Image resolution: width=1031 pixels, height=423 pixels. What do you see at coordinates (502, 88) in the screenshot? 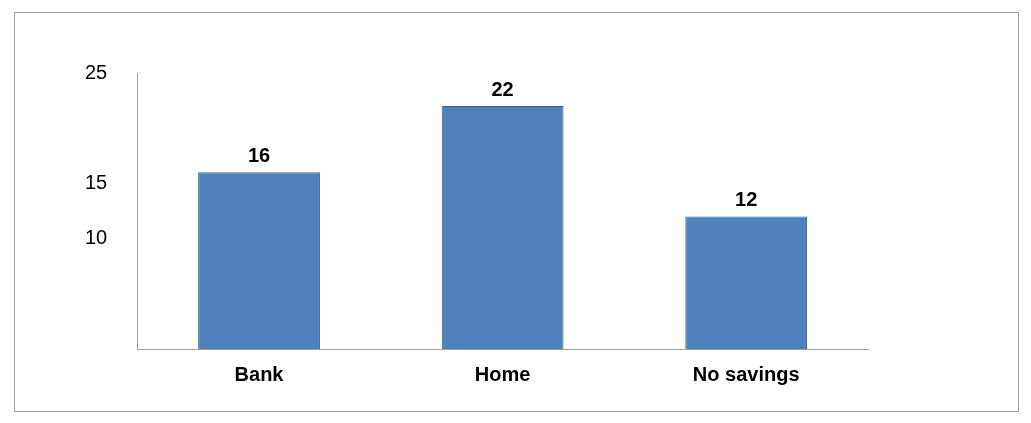
I see `data-label: 22` at bounding box center [502, 88].